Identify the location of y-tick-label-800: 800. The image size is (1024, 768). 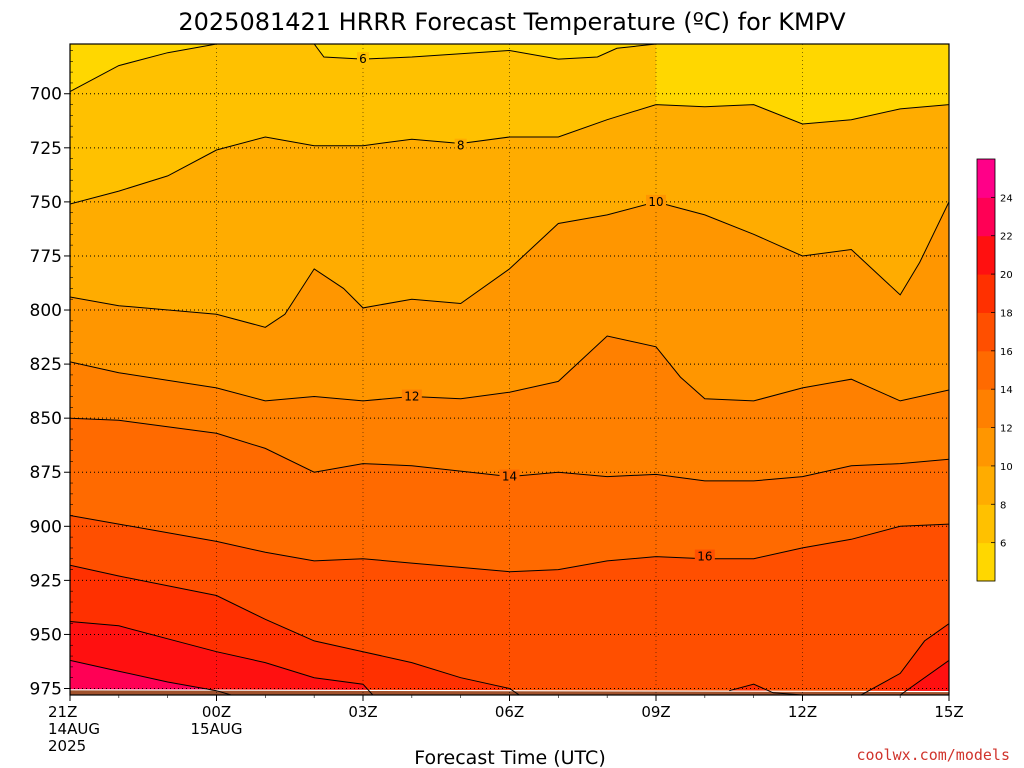
(46, 311).